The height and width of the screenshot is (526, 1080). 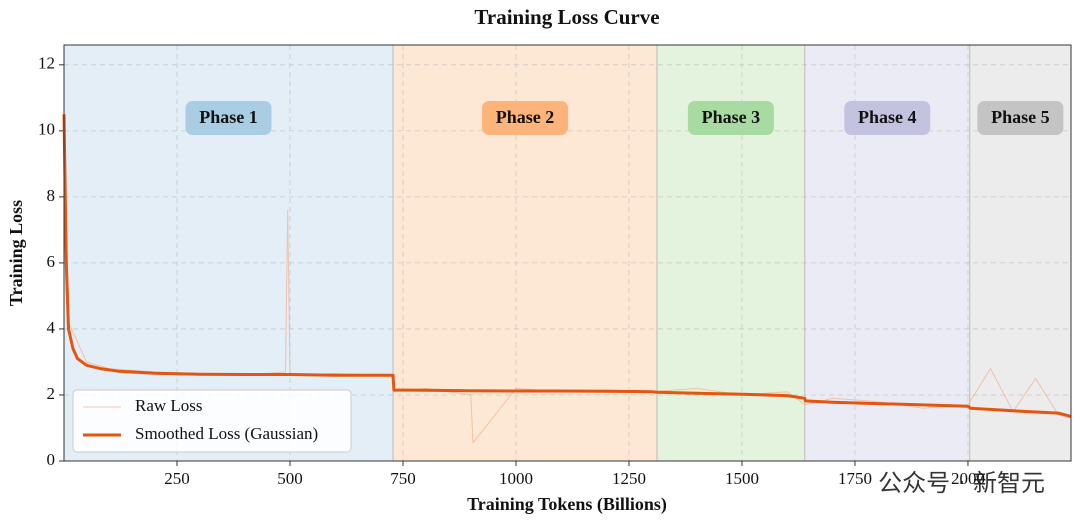 I want to click on y-tick-label: 2, so click(x=51, y=393).